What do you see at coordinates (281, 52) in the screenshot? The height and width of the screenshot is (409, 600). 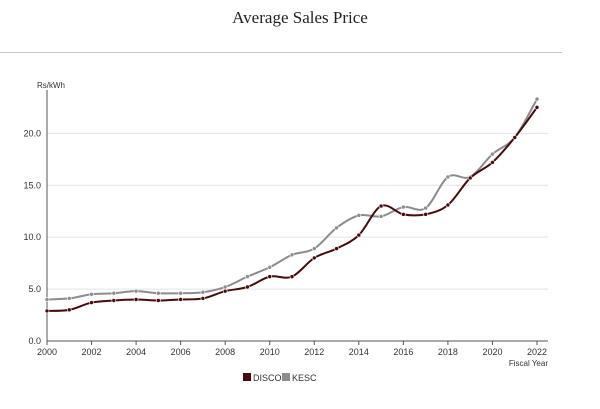 I see `header-divider` at bounding box center [281, 52].